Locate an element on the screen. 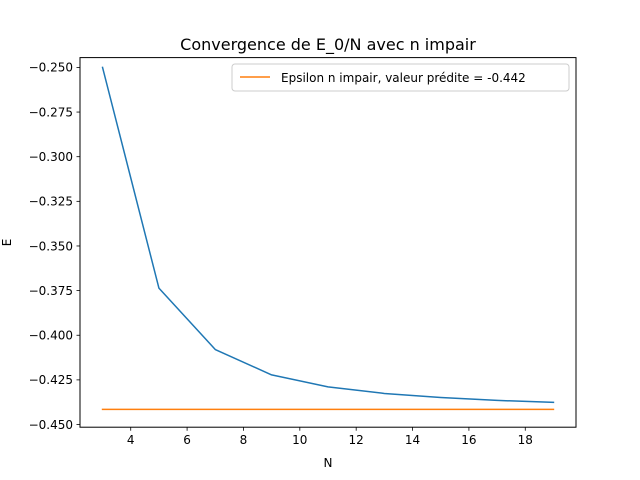 The width and height of the screenshot is (640, 480). x-tick-label: 14 is located at coordinates (412, 440).